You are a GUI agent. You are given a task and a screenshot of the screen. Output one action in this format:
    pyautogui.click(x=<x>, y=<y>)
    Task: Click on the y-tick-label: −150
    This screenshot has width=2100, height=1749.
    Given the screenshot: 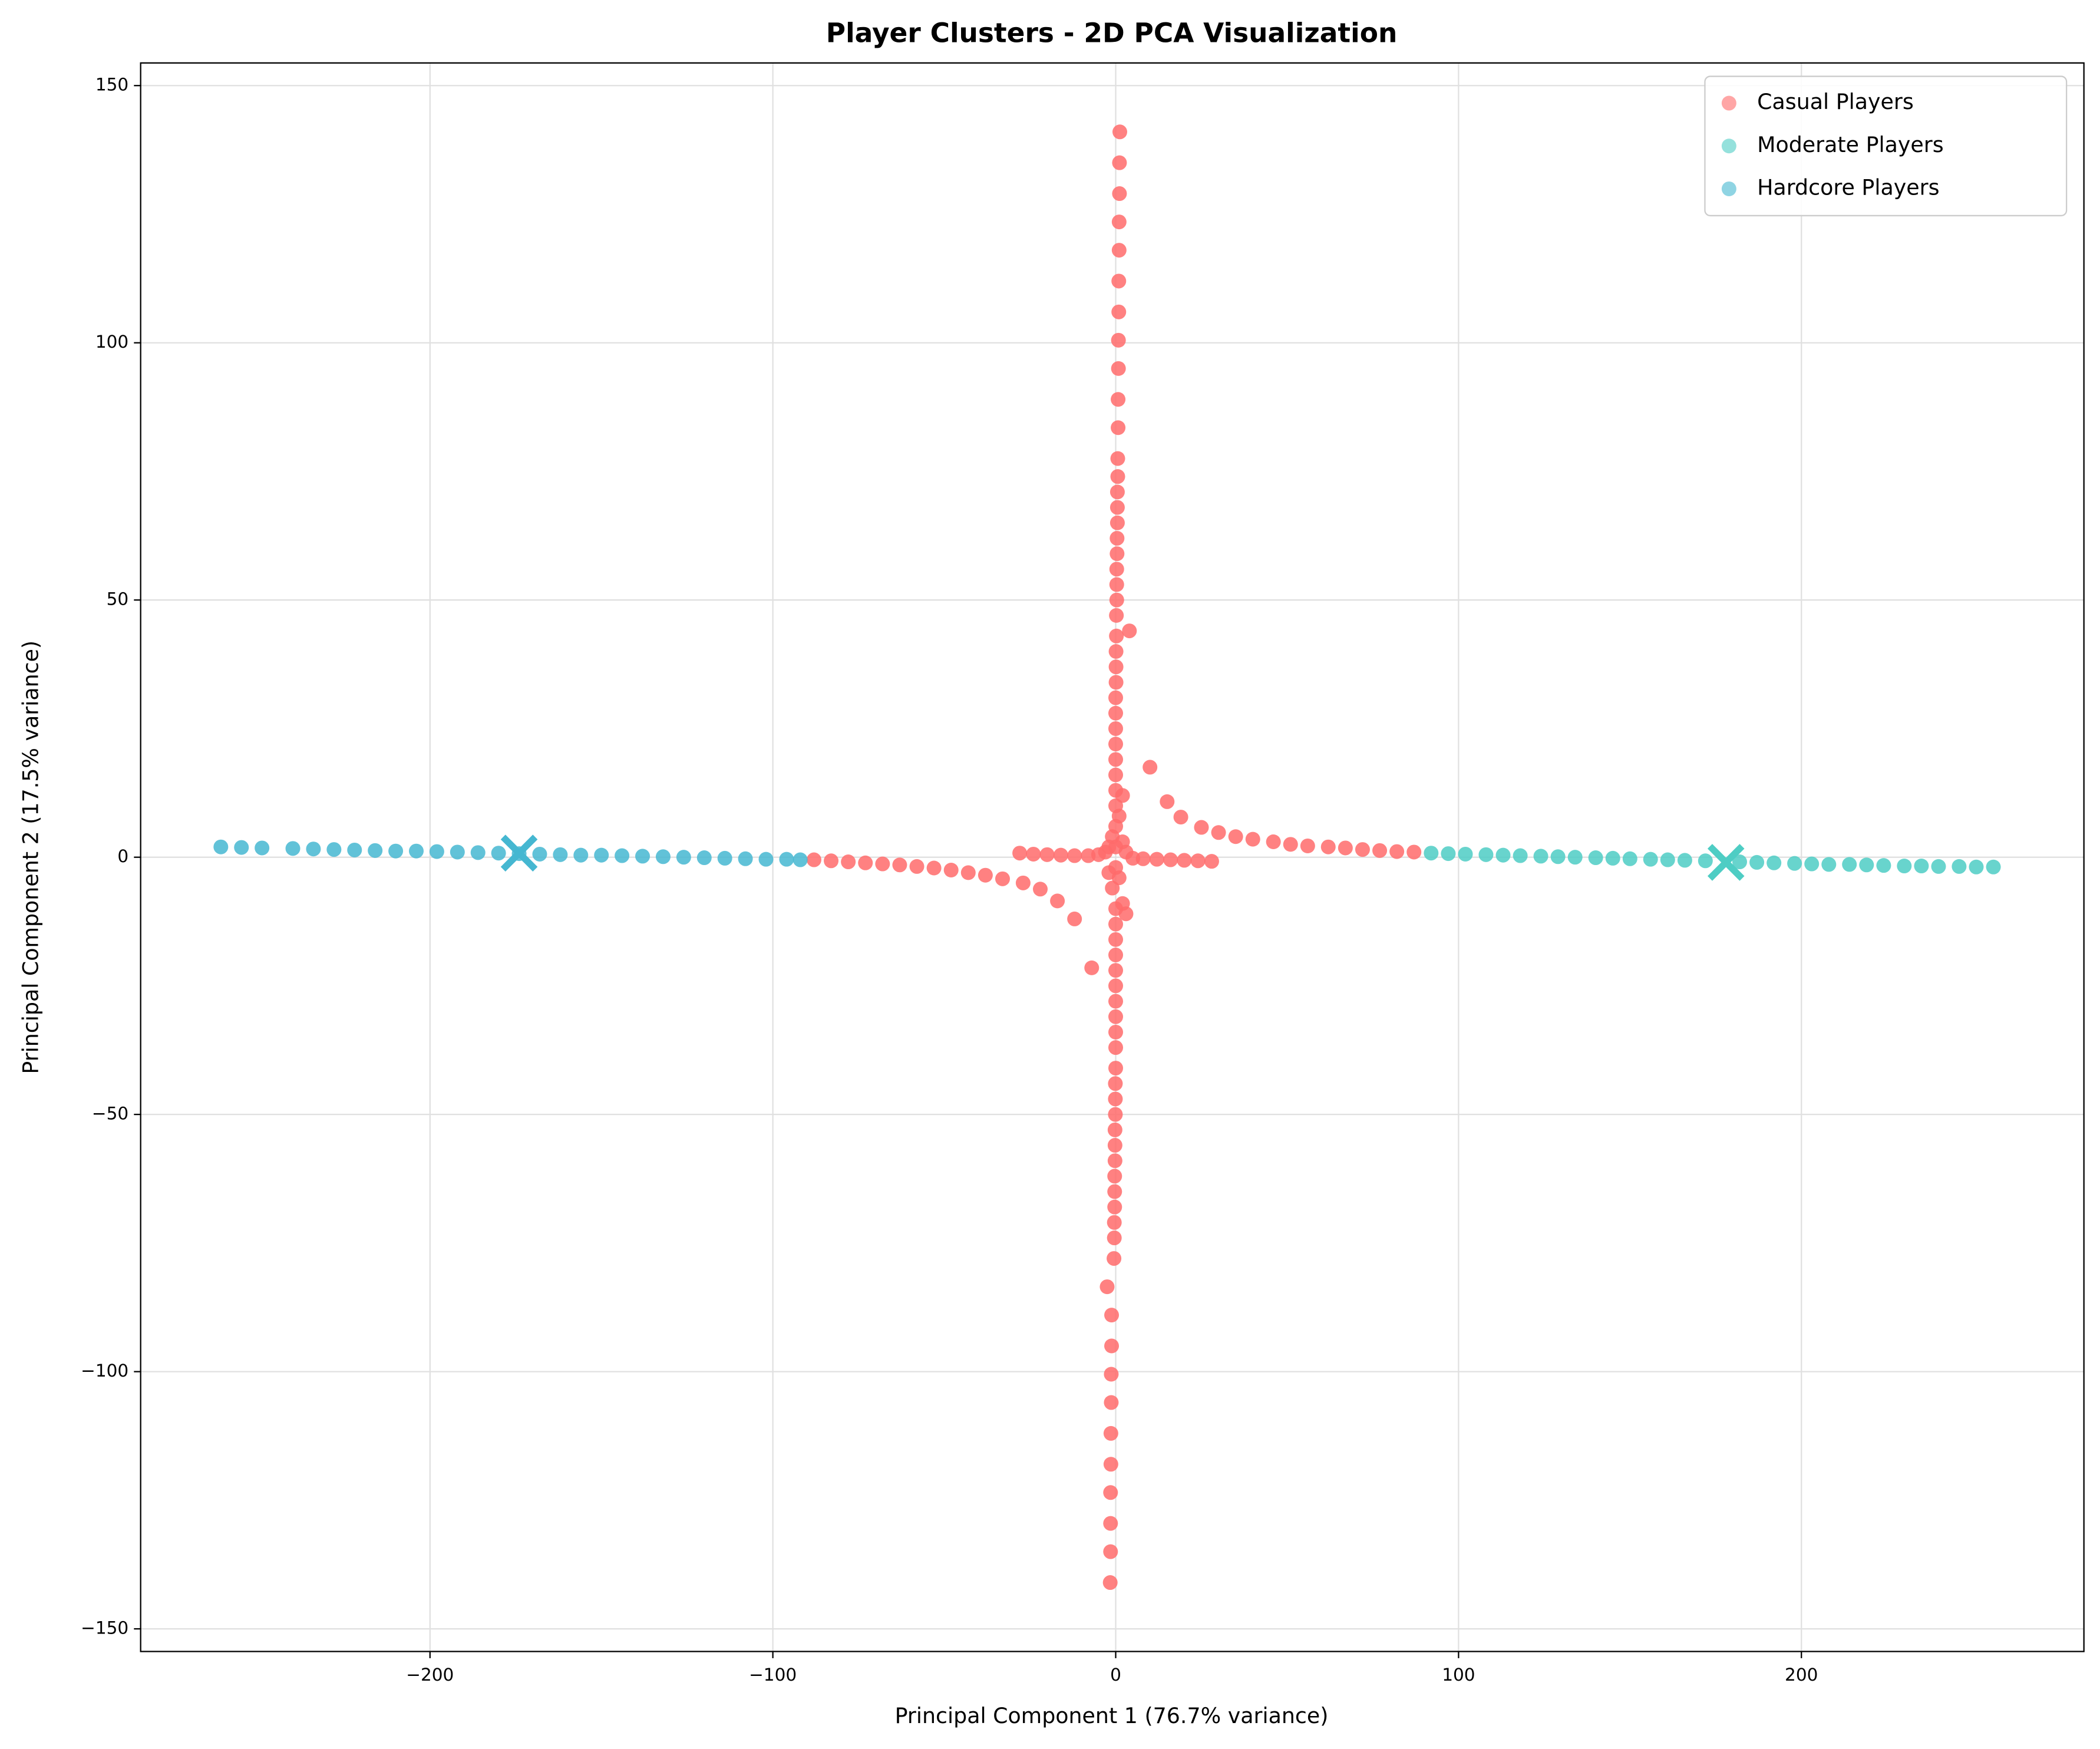 What is the action you would take?
    pyautogui.click(x=104, y=1628)
    